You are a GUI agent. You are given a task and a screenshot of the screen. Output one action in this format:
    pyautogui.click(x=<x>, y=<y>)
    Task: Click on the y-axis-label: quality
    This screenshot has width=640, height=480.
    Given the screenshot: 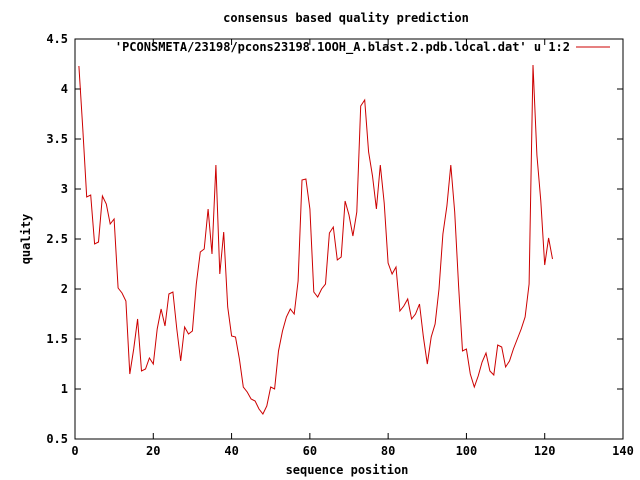 What is the action you would take?
    pyautogui.click(x=26, y=239)
    